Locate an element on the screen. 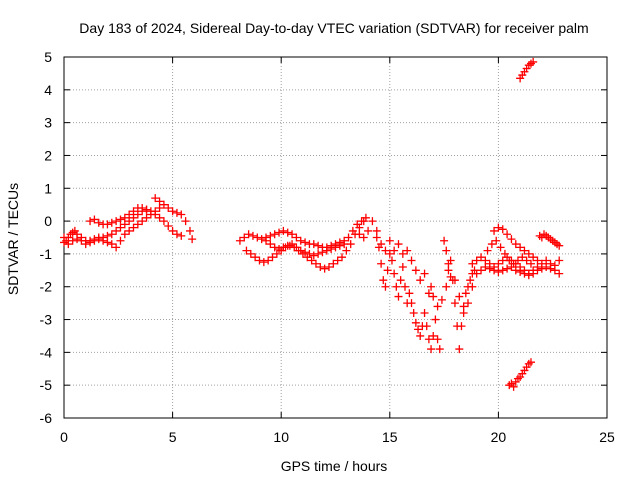 The image size is (640, 480). y-tick-label: -2 is located at coordinates (46, 287).